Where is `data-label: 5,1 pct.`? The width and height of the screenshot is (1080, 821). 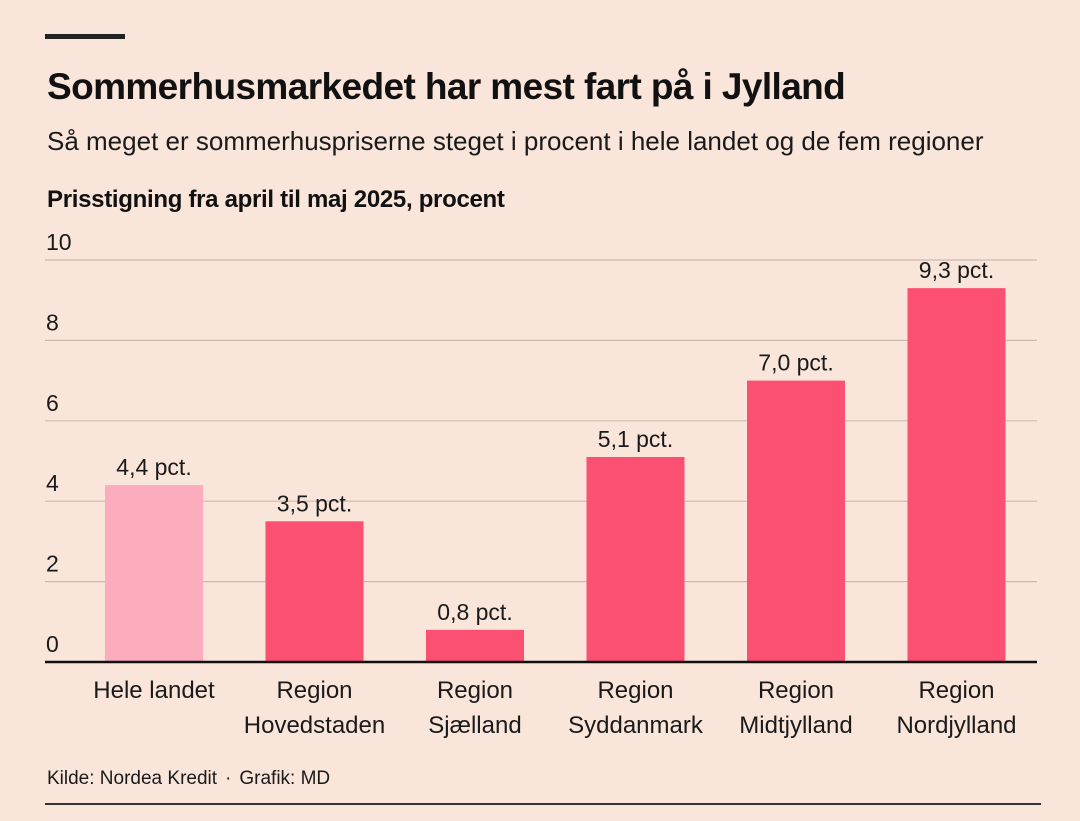 data-label: 5,1 pct. is located at coordinates (635, 439).